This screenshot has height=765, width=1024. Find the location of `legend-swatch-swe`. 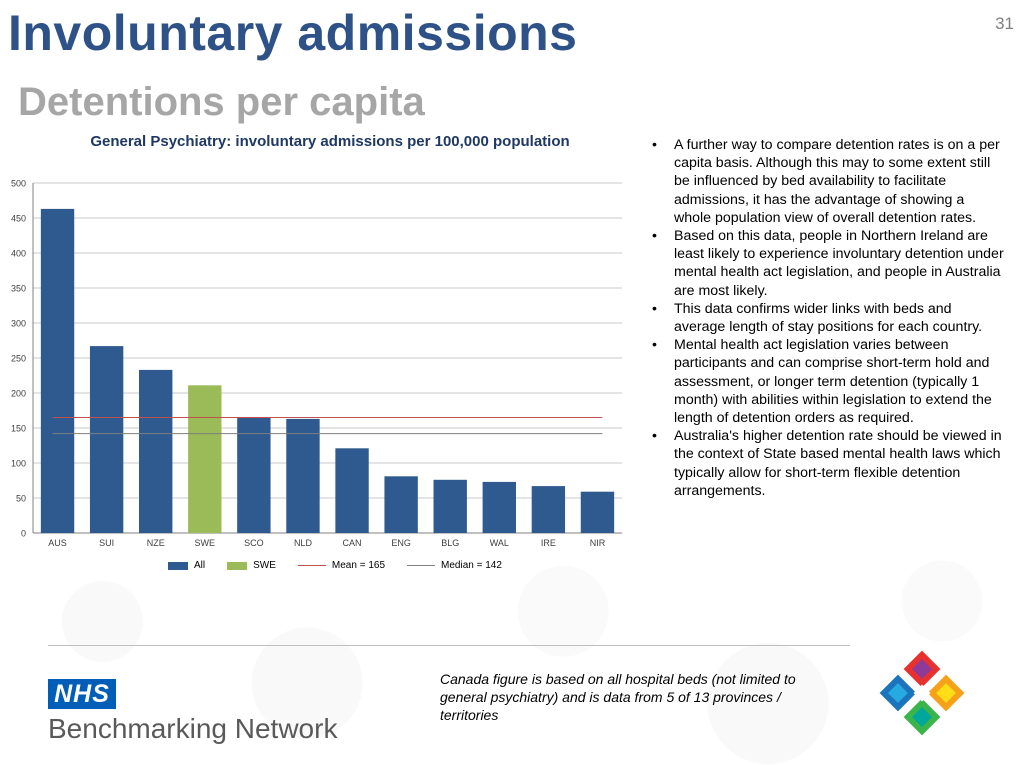

legend-swatch-swe is located at coordinates (237, 565).